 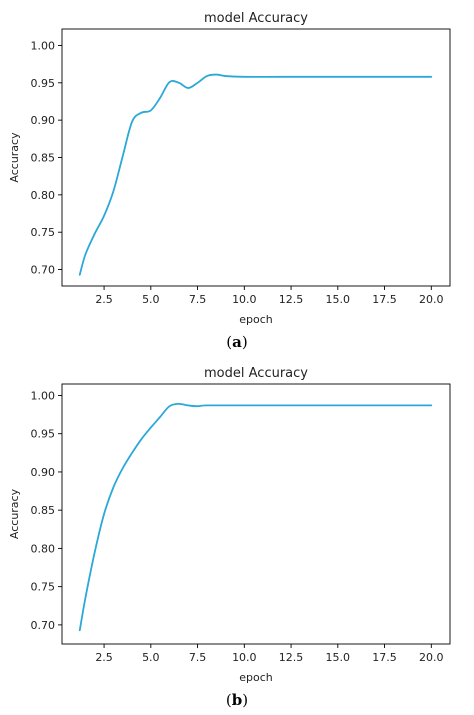 I want to click on figure-caption: (b), so click(x=237, y=700).